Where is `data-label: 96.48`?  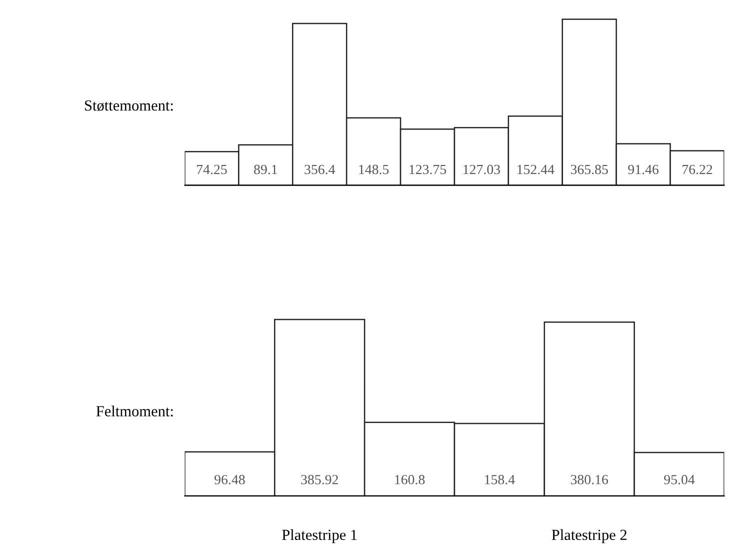
data-label: 96.48 is located at coordinates (229, 479).